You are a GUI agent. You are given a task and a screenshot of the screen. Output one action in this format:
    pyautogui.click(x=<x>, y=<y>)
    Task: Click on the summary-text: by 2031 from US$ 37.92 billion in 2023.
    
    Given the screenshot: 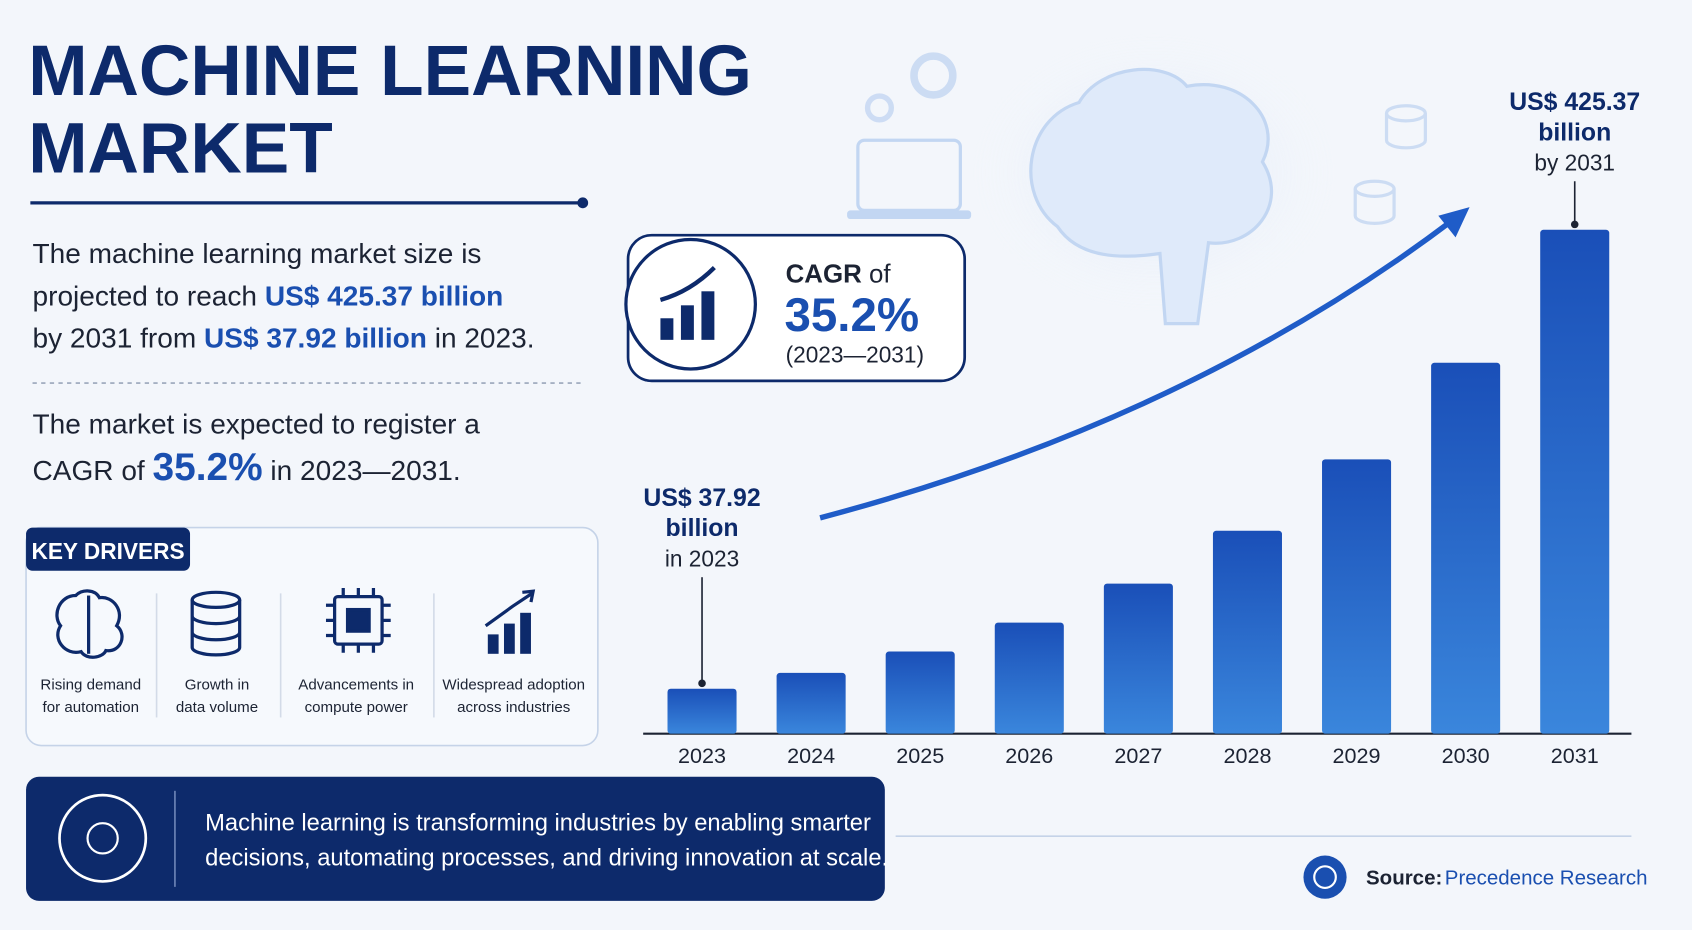 What is the action you would take?
    pyautogui.click(x=284, y=337)
    